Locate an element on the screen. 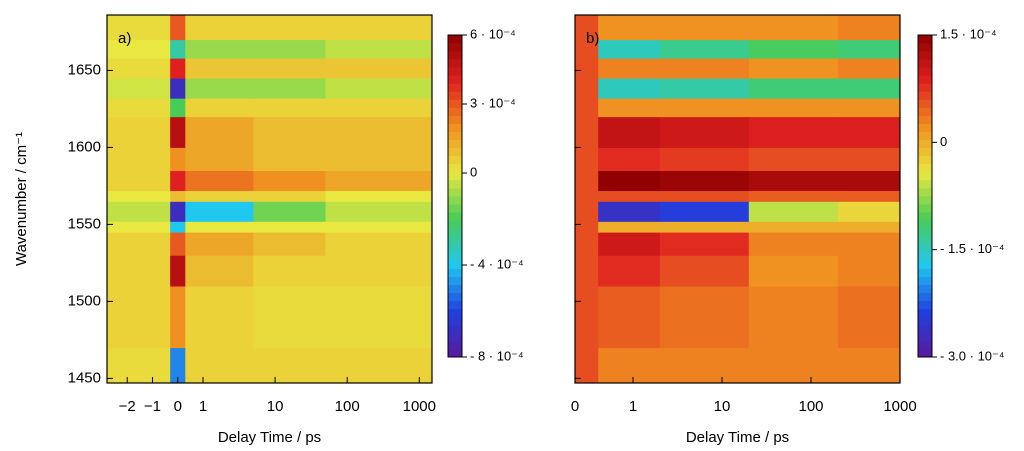 Image resolution: width=1024 pixels, height=451 pixels. y-axis-label: Wavenumber / cm⁻¹ is located at coordinates (21, 199).